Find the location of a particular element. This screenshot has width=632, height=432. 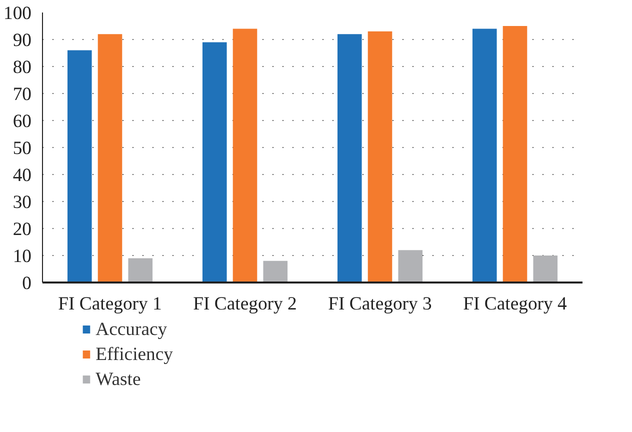

y-tick-label: 70 is located at coordinates (22, 94).